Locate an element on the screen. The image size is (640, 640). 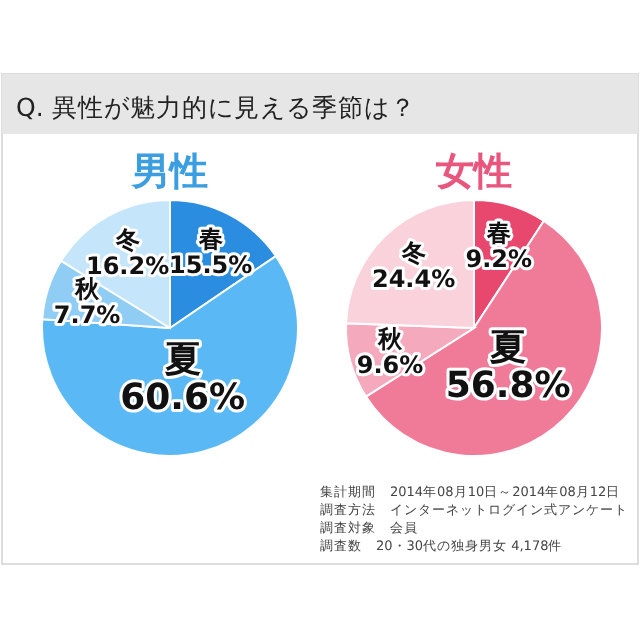
chart-title: 女性 is located at coordinates (473, 172).